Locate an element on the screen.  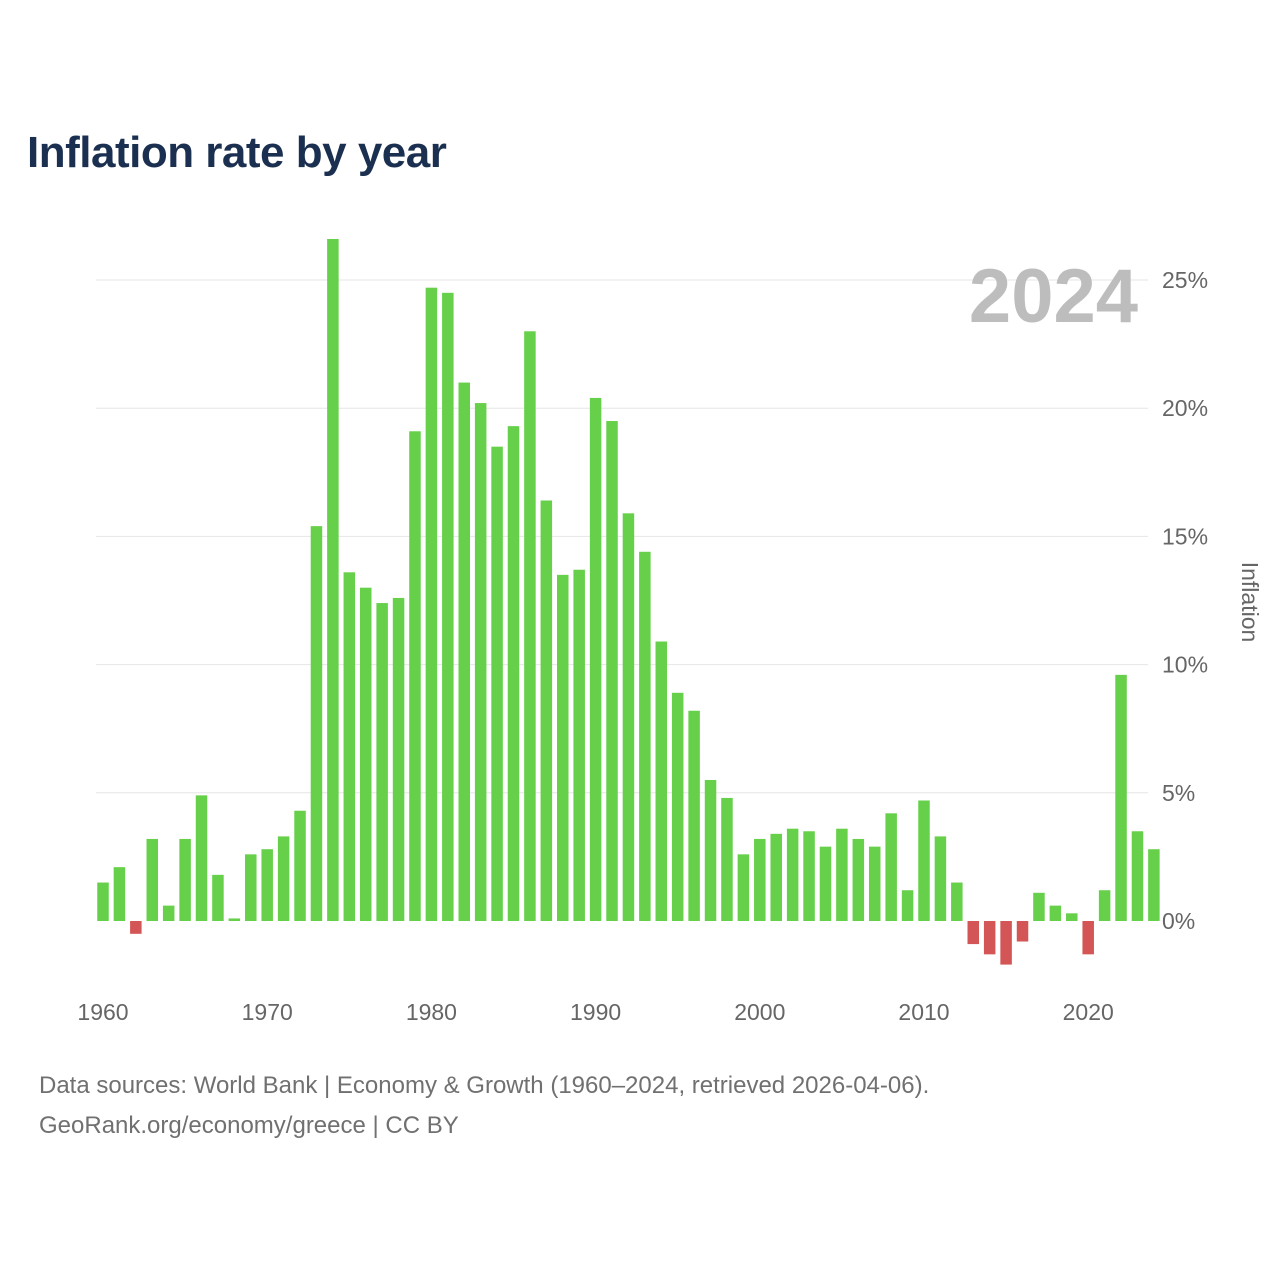
bar-1982 is located at coordinates (464, 651).